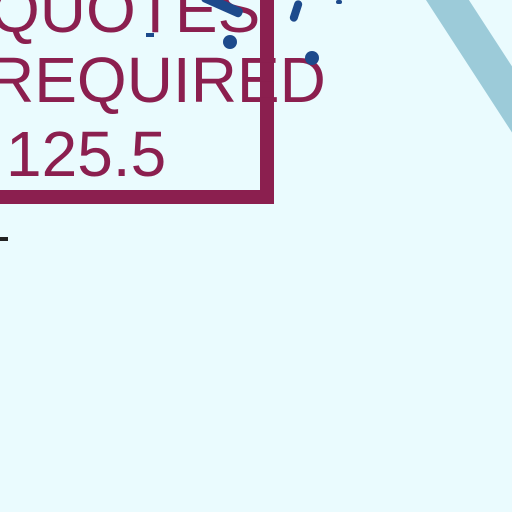 The height and width of the screenshot is (512, 512). Describe the element at coordinates (456, 89) in the screenshot. I see `diagonal-stripe` at that location.